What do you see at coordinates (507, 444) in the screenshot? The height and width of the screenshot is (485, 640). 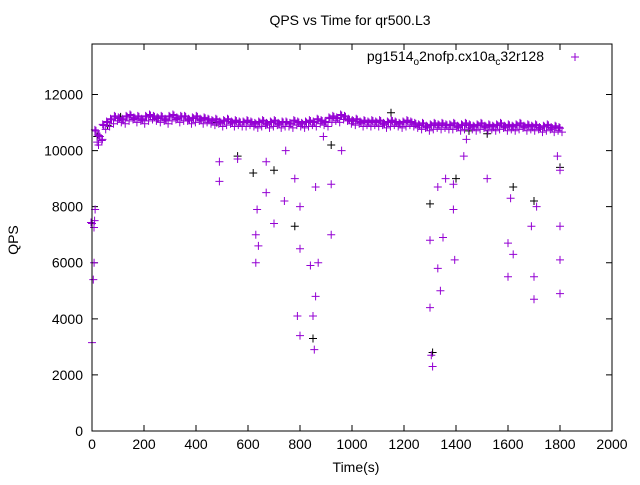 I see `x-tick-label: 1600` at bounding box center [507, 444].